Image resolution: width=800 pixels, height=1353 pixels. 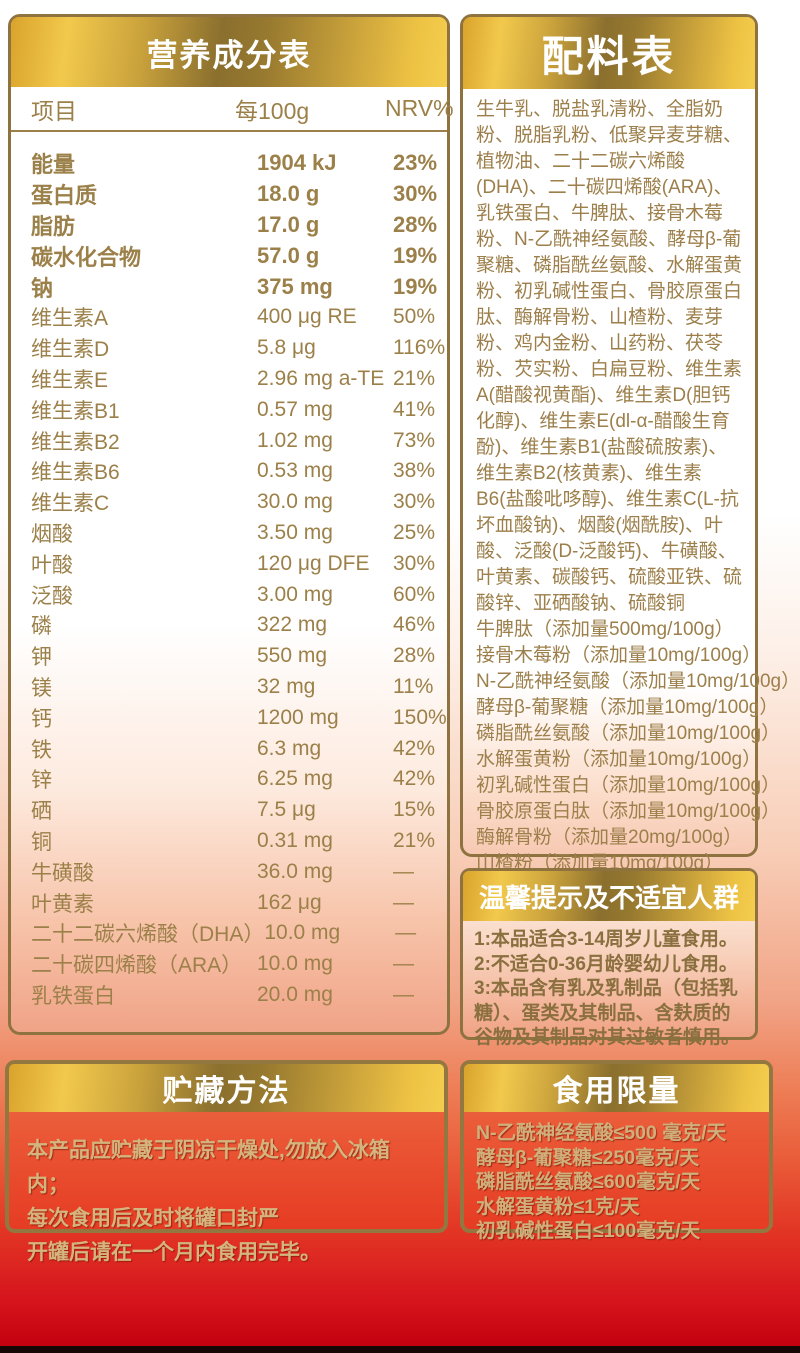 I want to click on row-value: 20.0 mg, so click(x=295, y=994).